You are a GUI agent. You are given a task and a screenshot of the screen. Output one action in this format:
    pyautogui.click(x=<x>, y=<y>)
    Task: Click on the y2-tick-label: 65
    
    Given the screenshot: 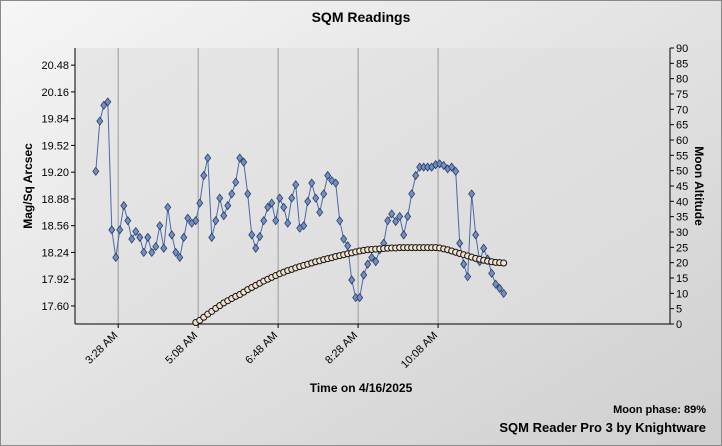 What is the action you would take?
    pyautogui.click(x=682, y=126)
    